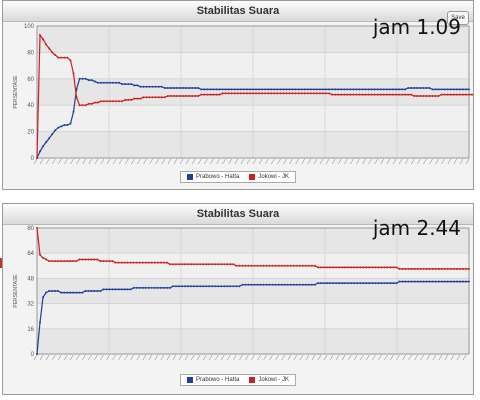 This screenshot has height=400, width=480. I want to click on legend-swatch, so click(252, 177).